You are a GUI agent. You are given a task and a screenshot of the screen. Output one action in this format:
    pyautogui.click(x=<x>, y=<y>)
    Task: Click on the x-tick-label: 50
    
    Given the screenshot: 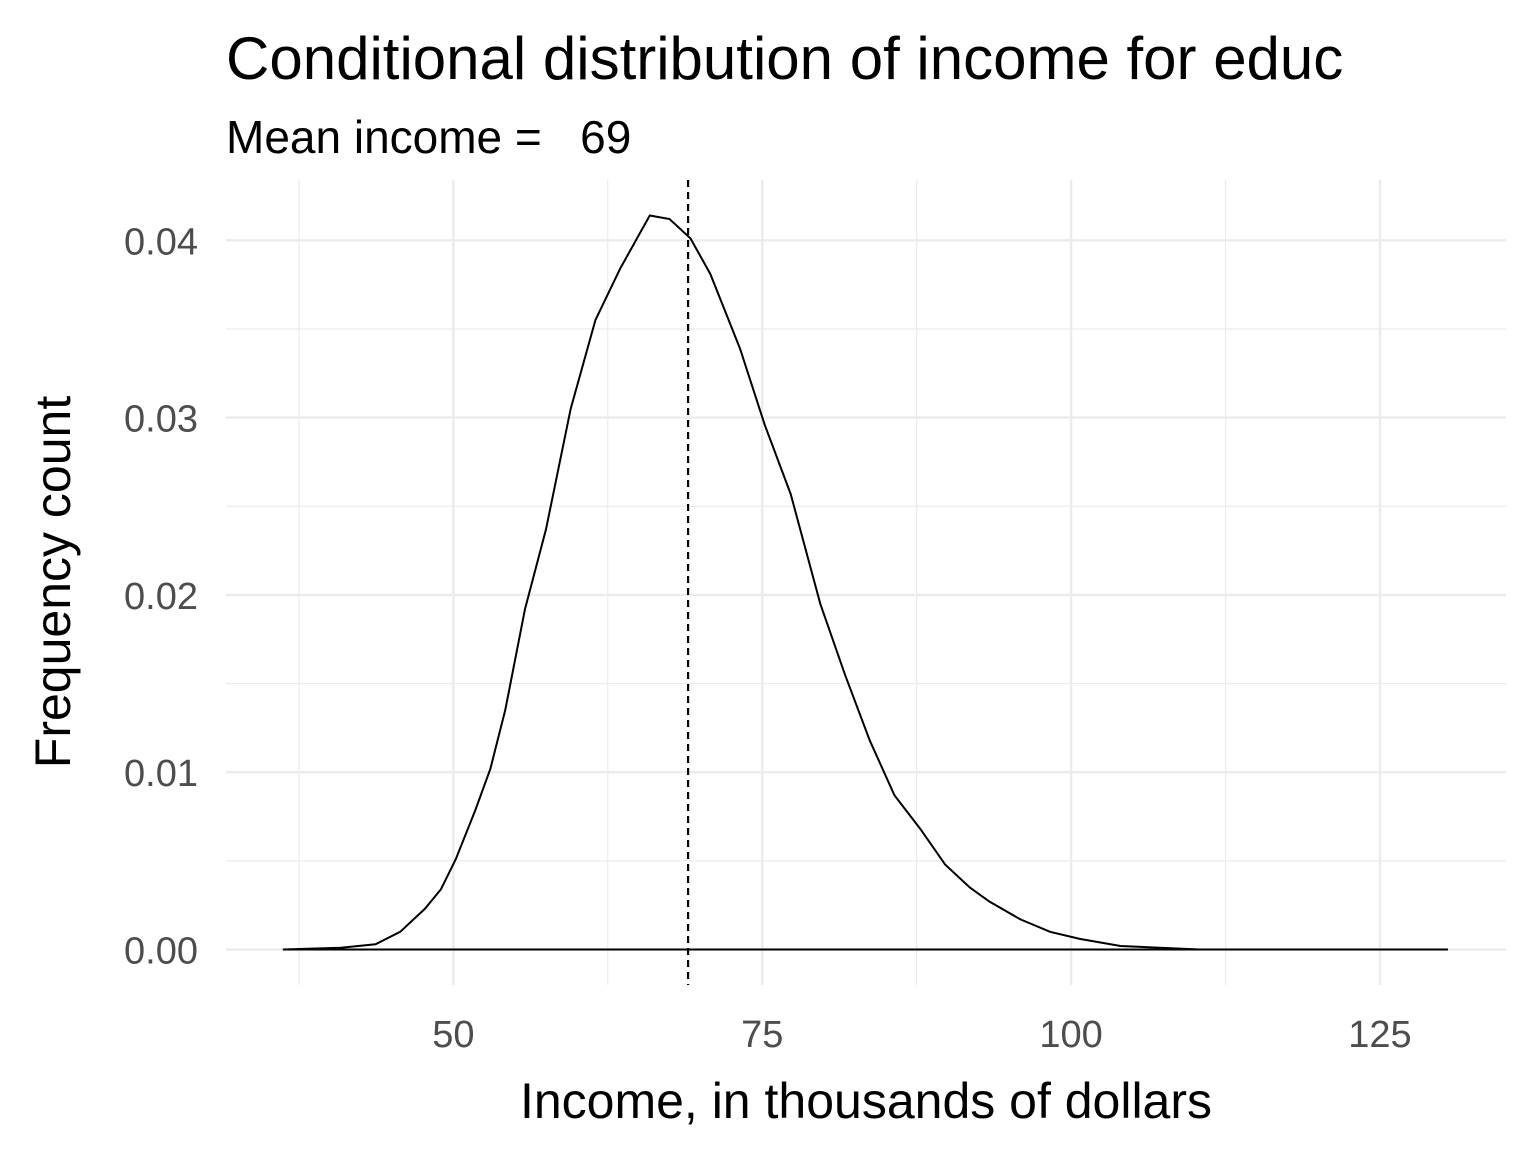 What is the action you would take?
    pyautogui.click(x=453, y=1035)
    